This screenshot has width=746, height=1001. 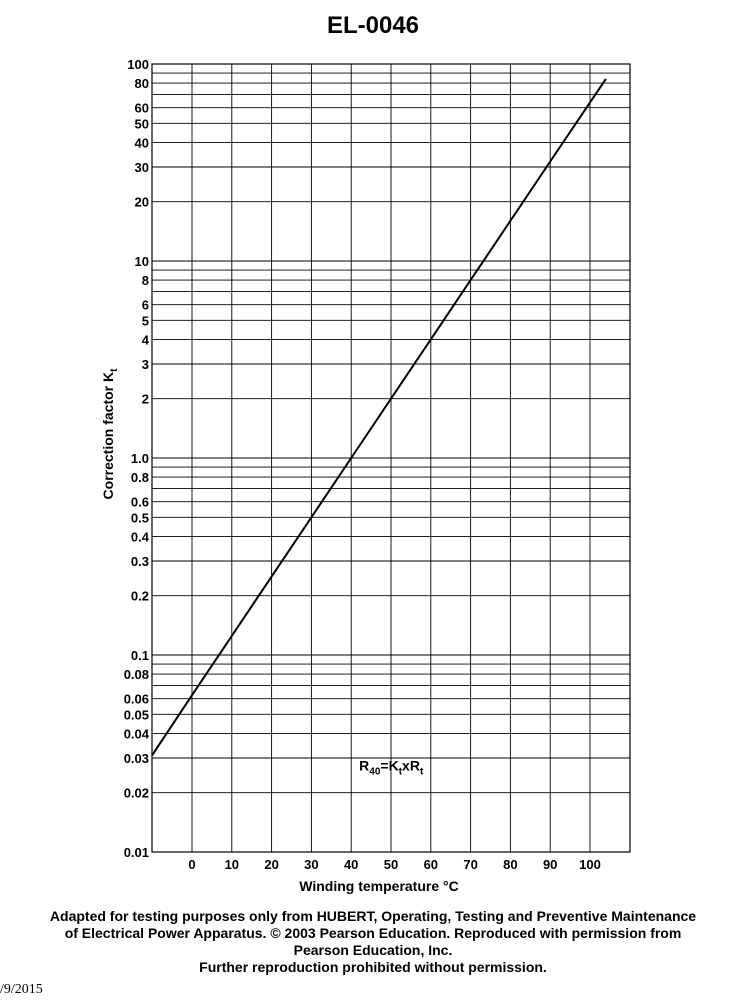 I want to click on y-tick-label: 6, so click(x=145, y=305).